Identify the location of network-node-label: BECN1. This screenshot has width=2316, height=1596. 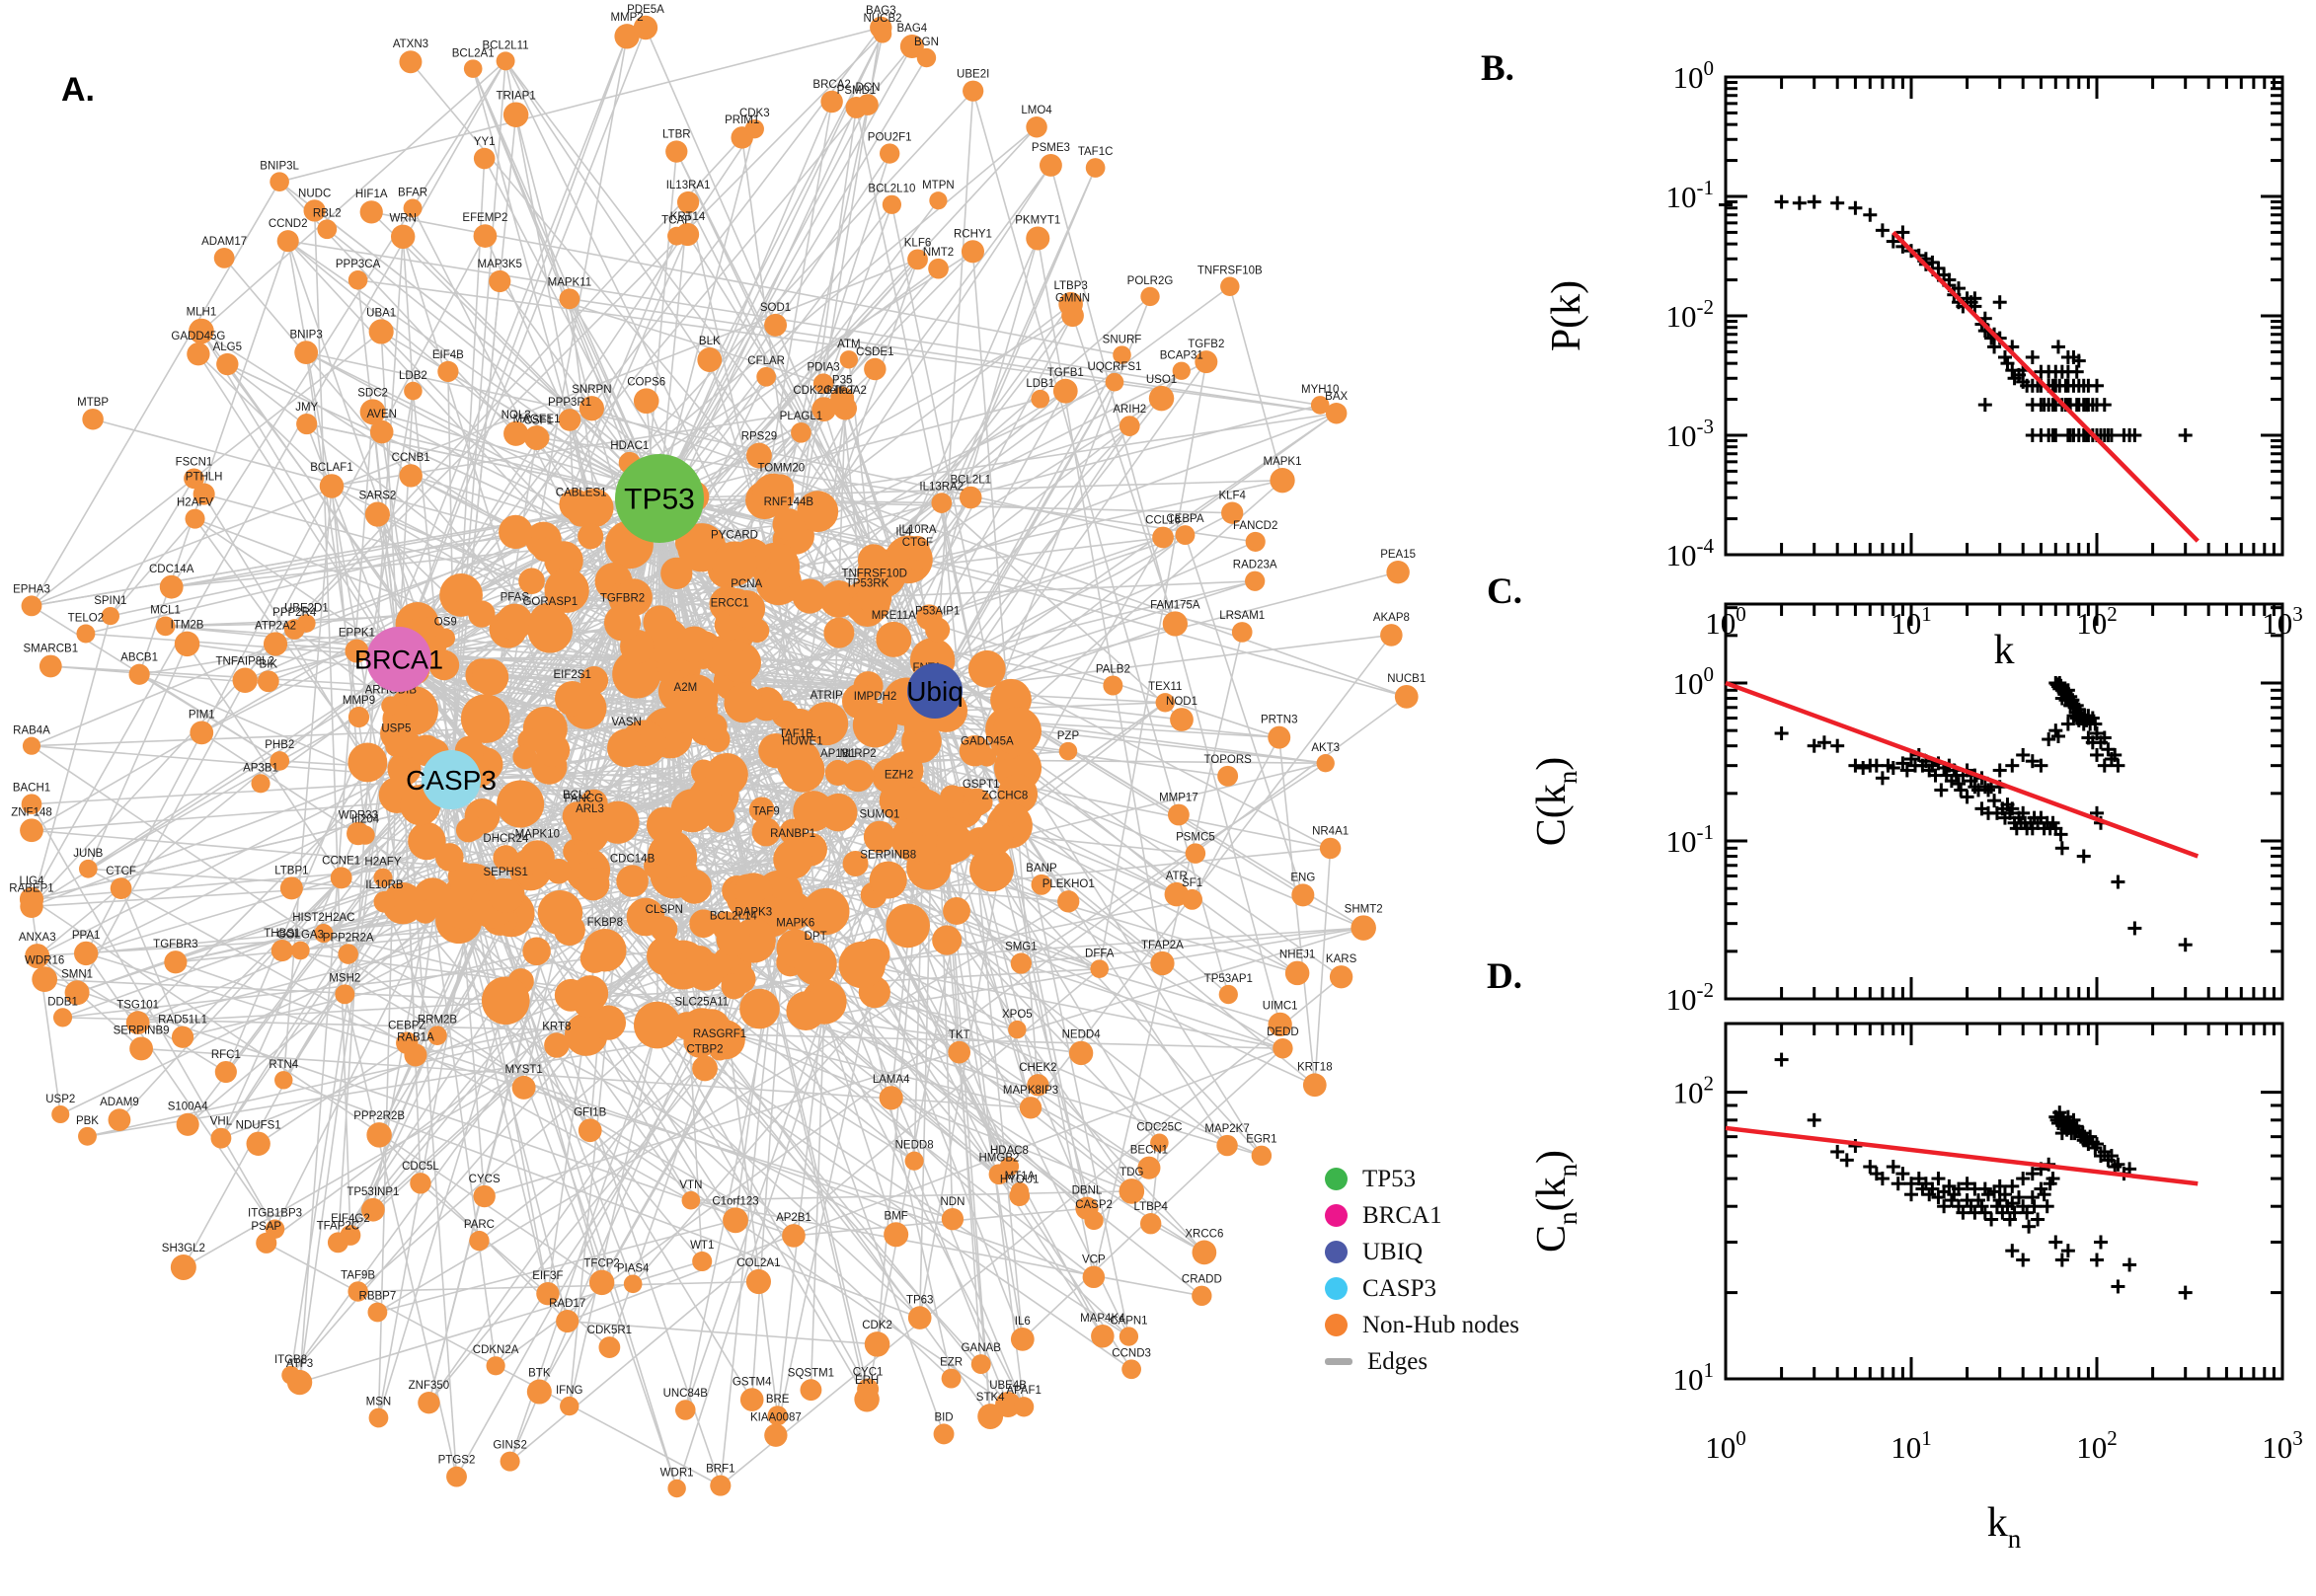
(1149, 1151).